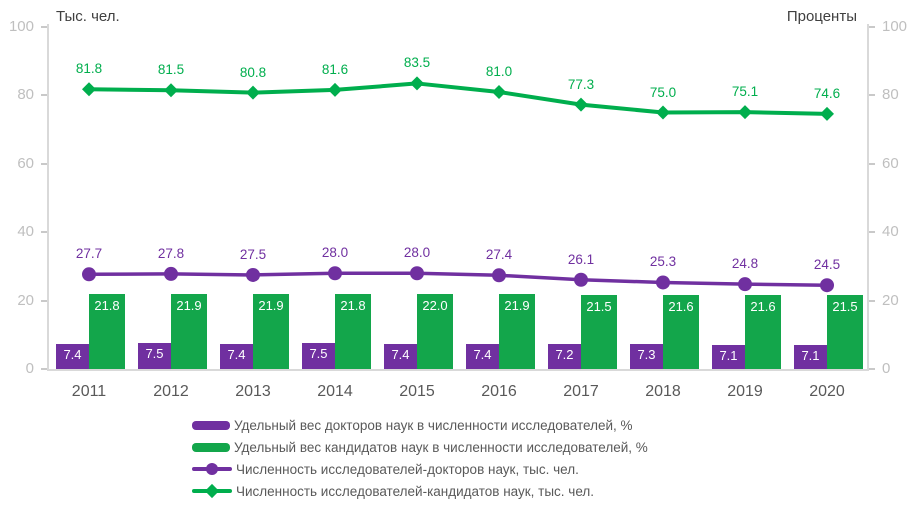 The height and width of the screenshot is (511, 923). What do you see at coordinates (895, 26) in the screenshot?
I see `y-tick-label-right: 100` at bounding box center [895, 26].